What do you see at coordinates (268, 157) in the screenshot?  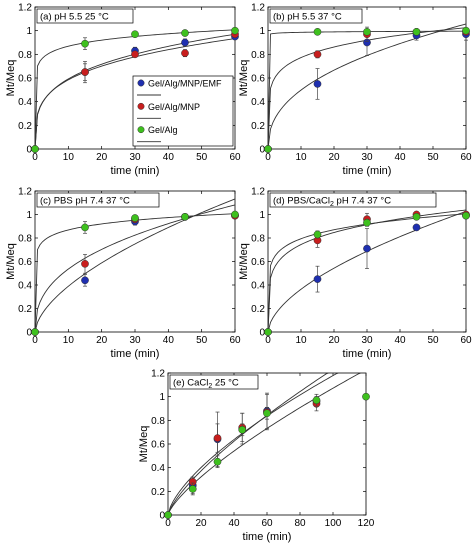 I see `x-tick-label: 0` at bounding box center [268, 157].